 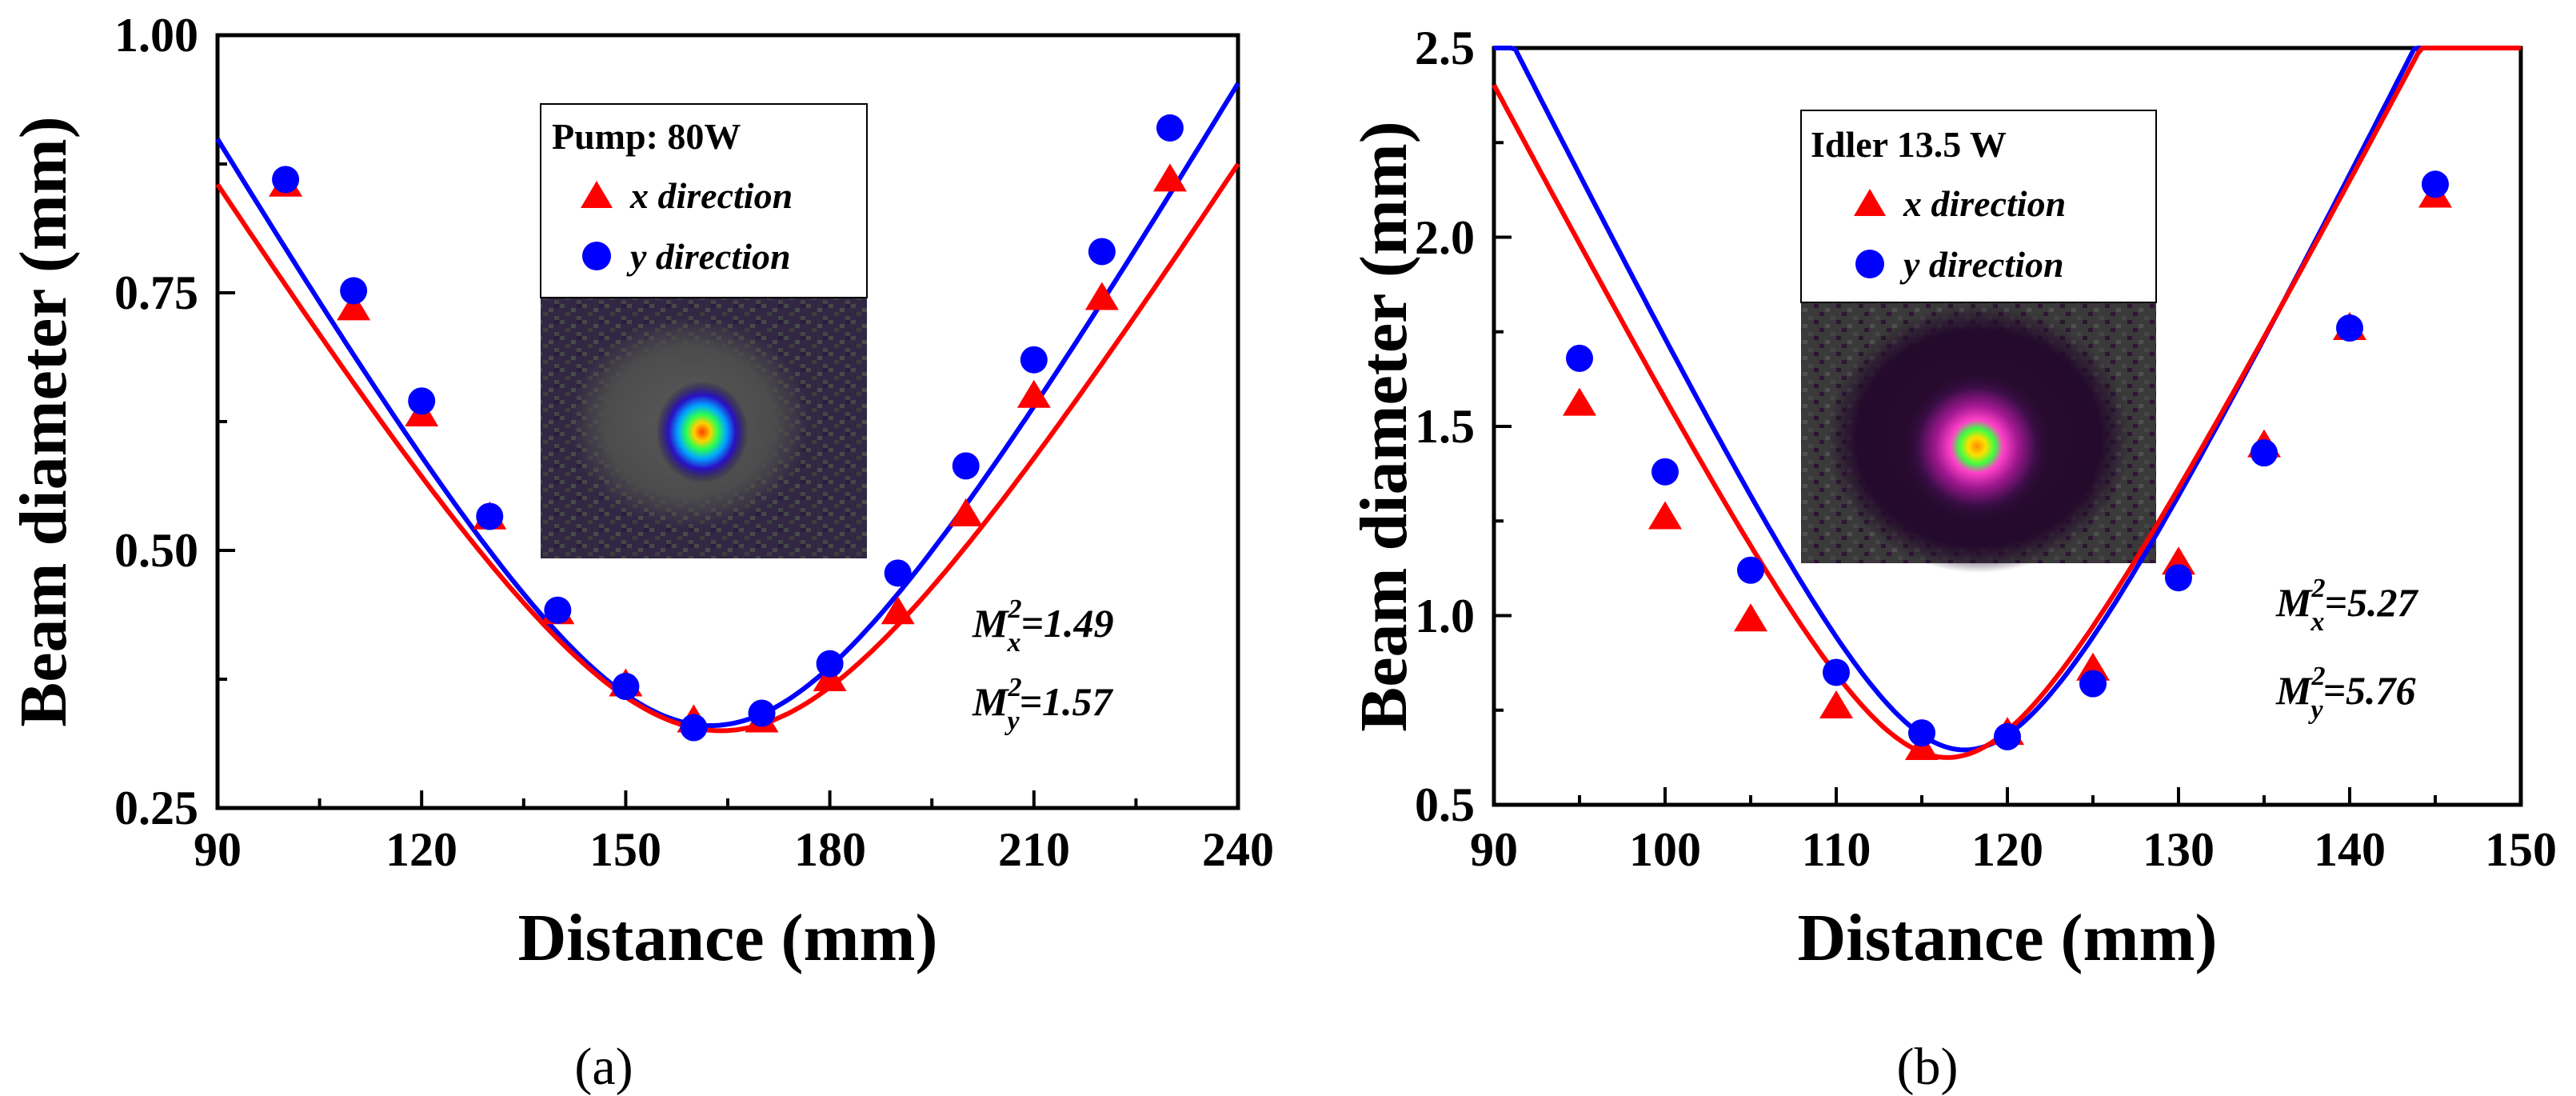 What do you see at coordinates (2007, 796) in the screenshot?
I see `x-ticks-b` at bounding box center [2007, 796].